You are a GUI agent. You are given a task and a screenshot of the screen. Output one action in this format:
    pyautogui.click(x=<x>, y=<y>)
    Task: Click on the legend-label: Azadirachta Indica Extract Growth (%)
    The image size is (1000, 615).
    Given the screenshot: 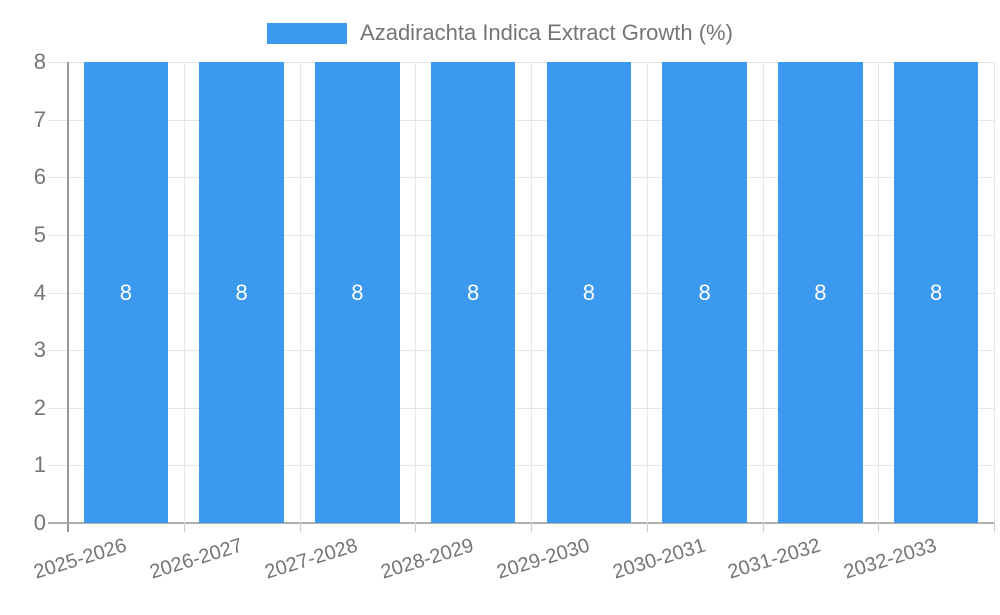 What is the action you would take?
    pyautogui.click(x=546, y=32)
    